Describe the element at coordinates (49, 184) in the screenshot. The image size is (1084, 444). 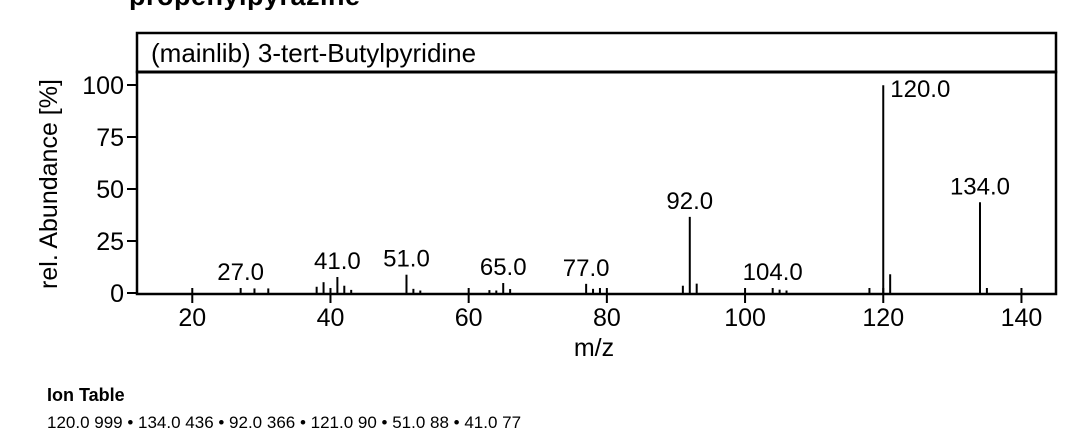
I see `y-axis-title: rel. Abundance [%]` at that location.